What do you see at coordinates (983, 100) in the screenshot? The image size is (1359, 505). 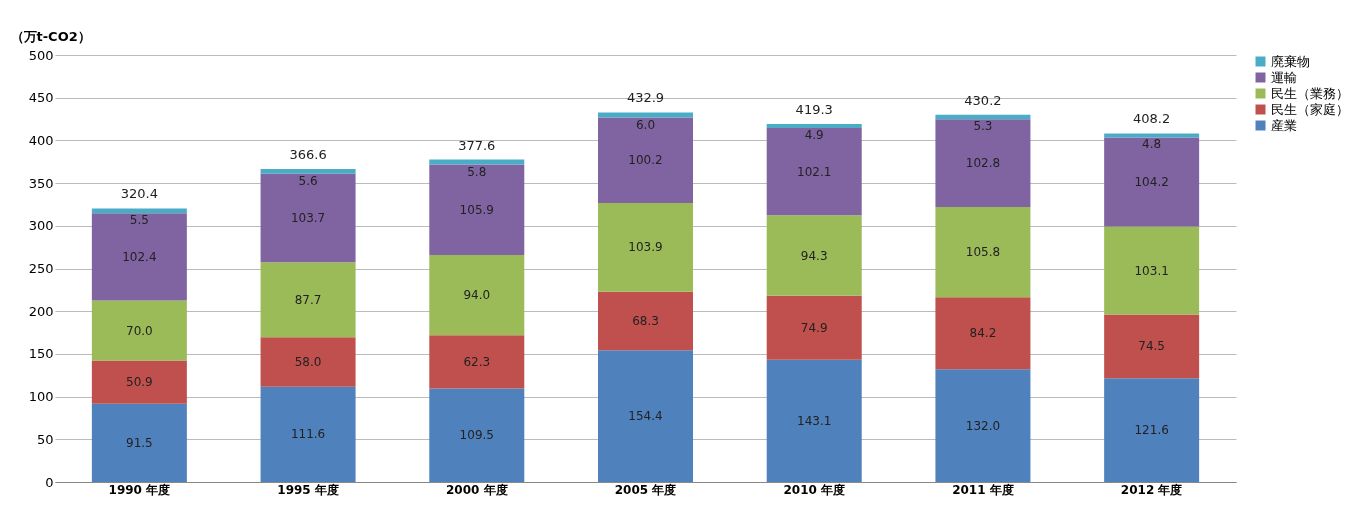 I see `total-label: 430.2` at bounding box center [983, 100].